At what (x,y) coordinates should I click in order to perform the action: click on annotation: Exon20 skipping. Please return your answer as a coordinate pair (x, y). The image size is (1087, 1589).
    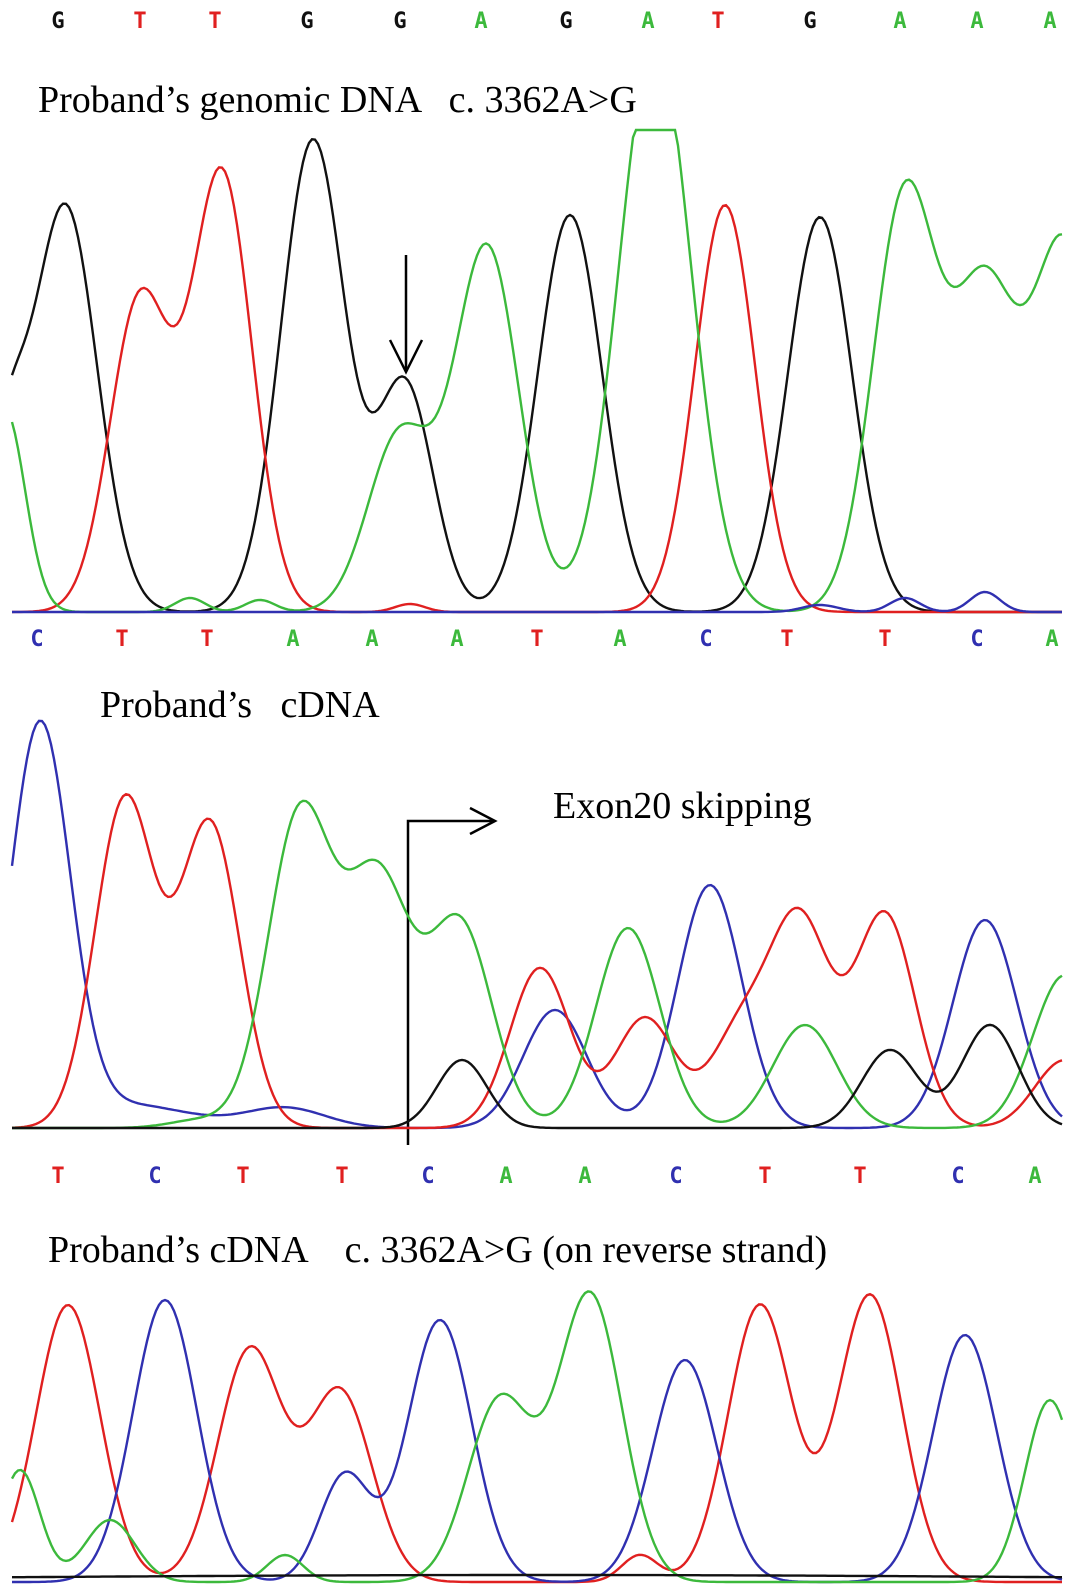
    Looking at the image, I should click on (682, 806).